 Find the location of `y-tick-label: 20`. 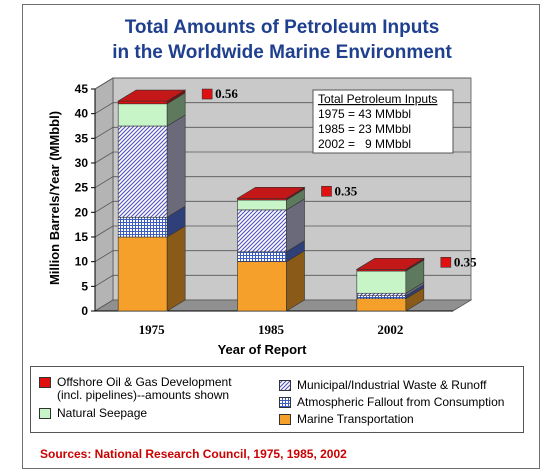

y-tick-label: 20 is located at coordinates (82, 212).